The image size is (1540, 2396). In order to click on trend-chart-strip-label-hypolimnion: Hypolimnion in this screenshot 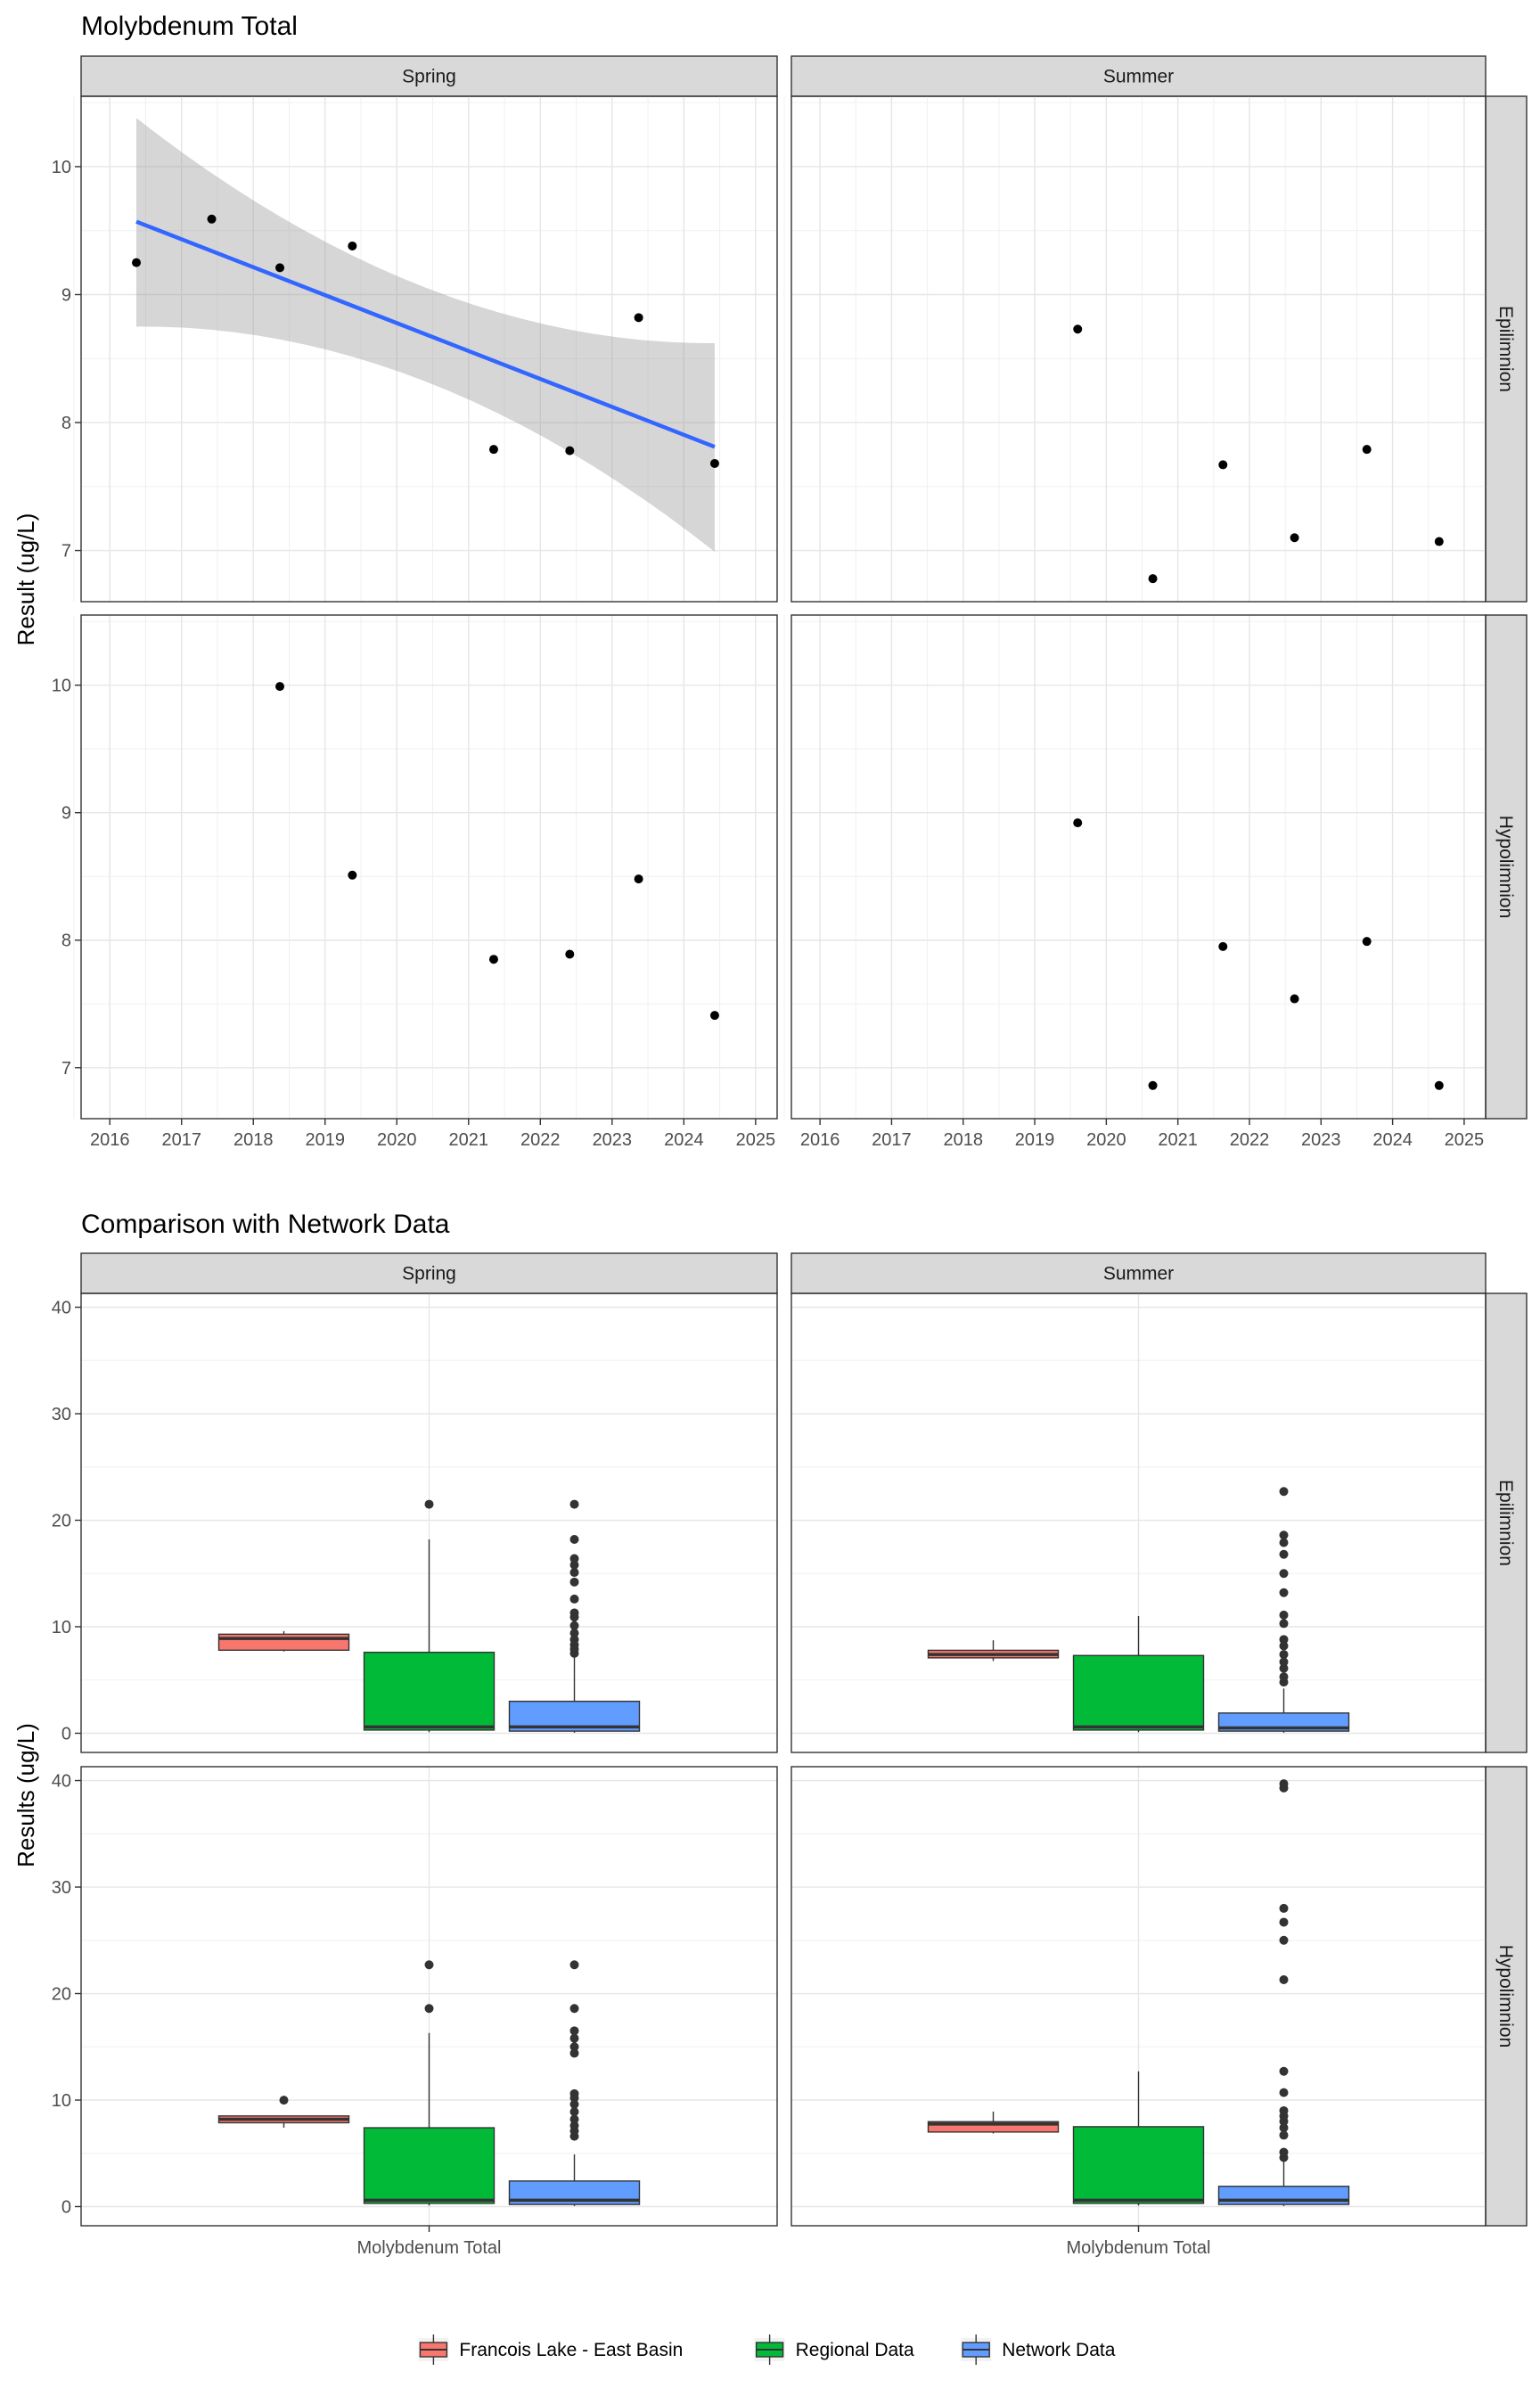, I will do `click(1505, 867)`.